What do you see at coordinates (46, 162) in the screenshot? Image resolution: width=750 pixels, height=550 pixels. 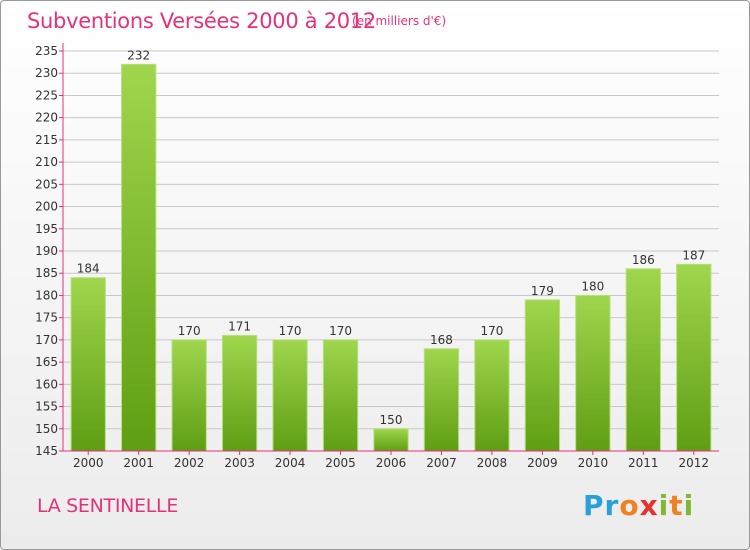 I see `y-tick-label: 210` at bounding box center [46, 162].